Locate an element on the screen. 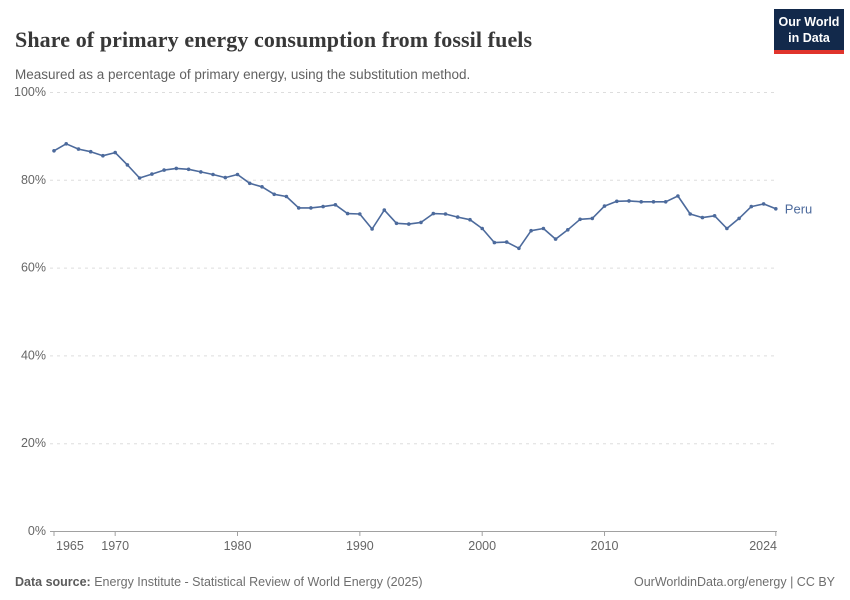 The width and height of the screenshot is (850, 600). data-point-1987 is located at coordinates (323, 206).